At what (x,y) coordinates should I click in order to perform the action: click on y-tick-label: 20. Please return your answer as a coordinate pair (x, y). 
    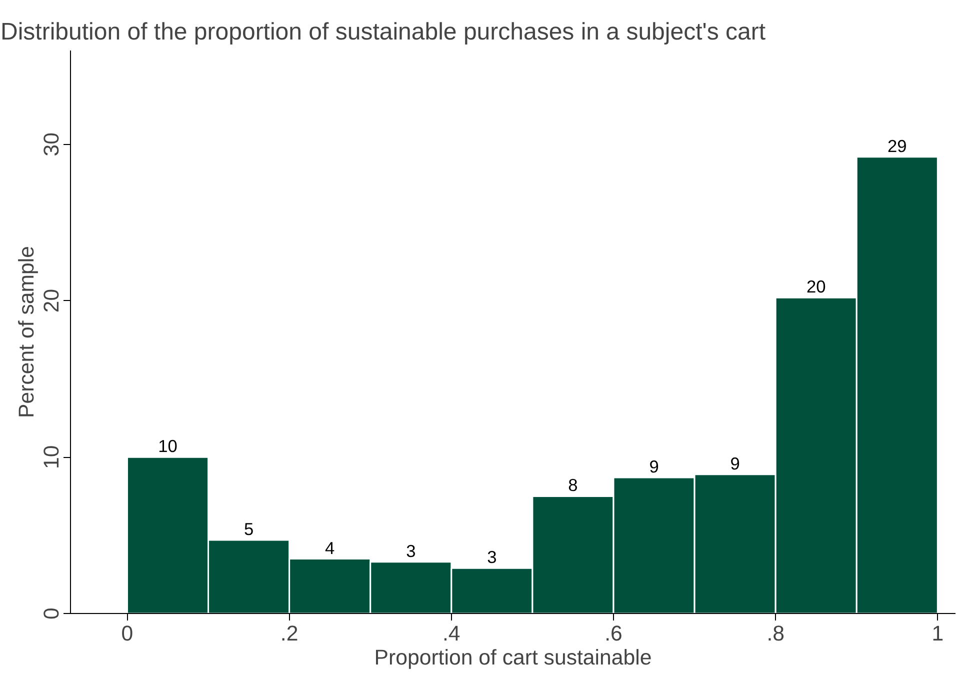
    Looking at the image, I should click on (52, 300).